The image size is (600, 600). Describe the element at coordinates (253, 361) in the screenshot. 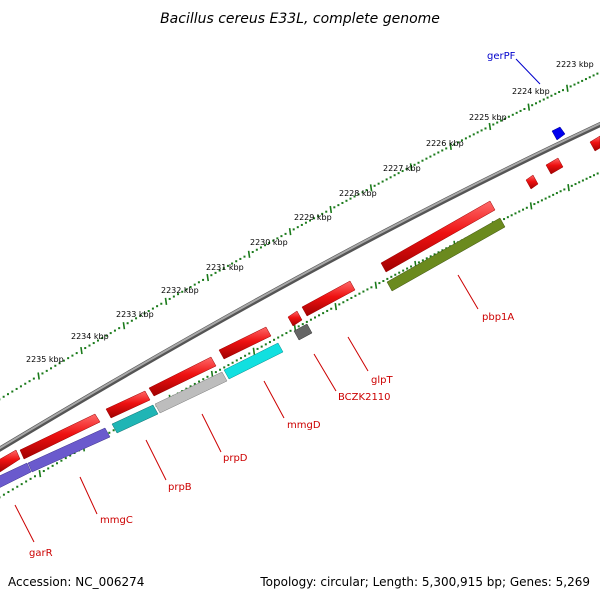

I see `mmgD-gene` at that location.